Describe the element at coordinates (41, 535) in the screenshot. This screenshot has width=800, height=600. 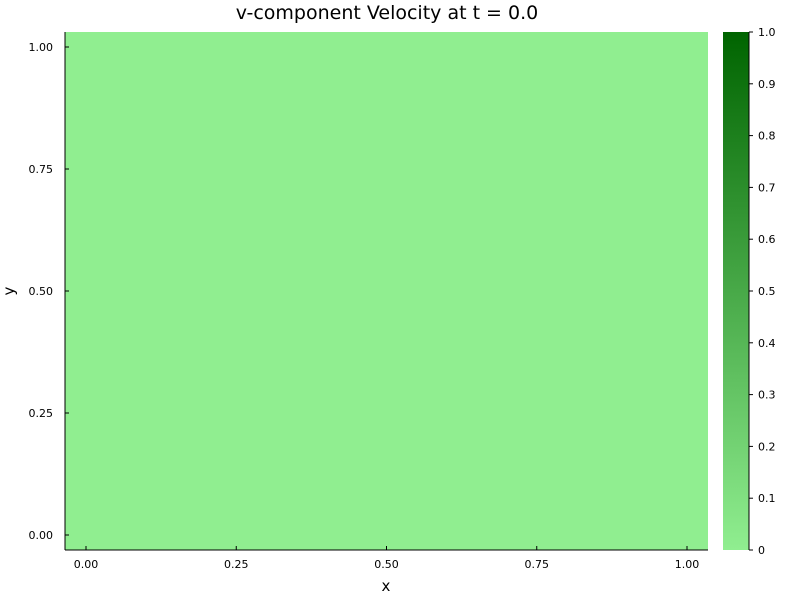
I see `y-tick-label: 0.00` at that location.